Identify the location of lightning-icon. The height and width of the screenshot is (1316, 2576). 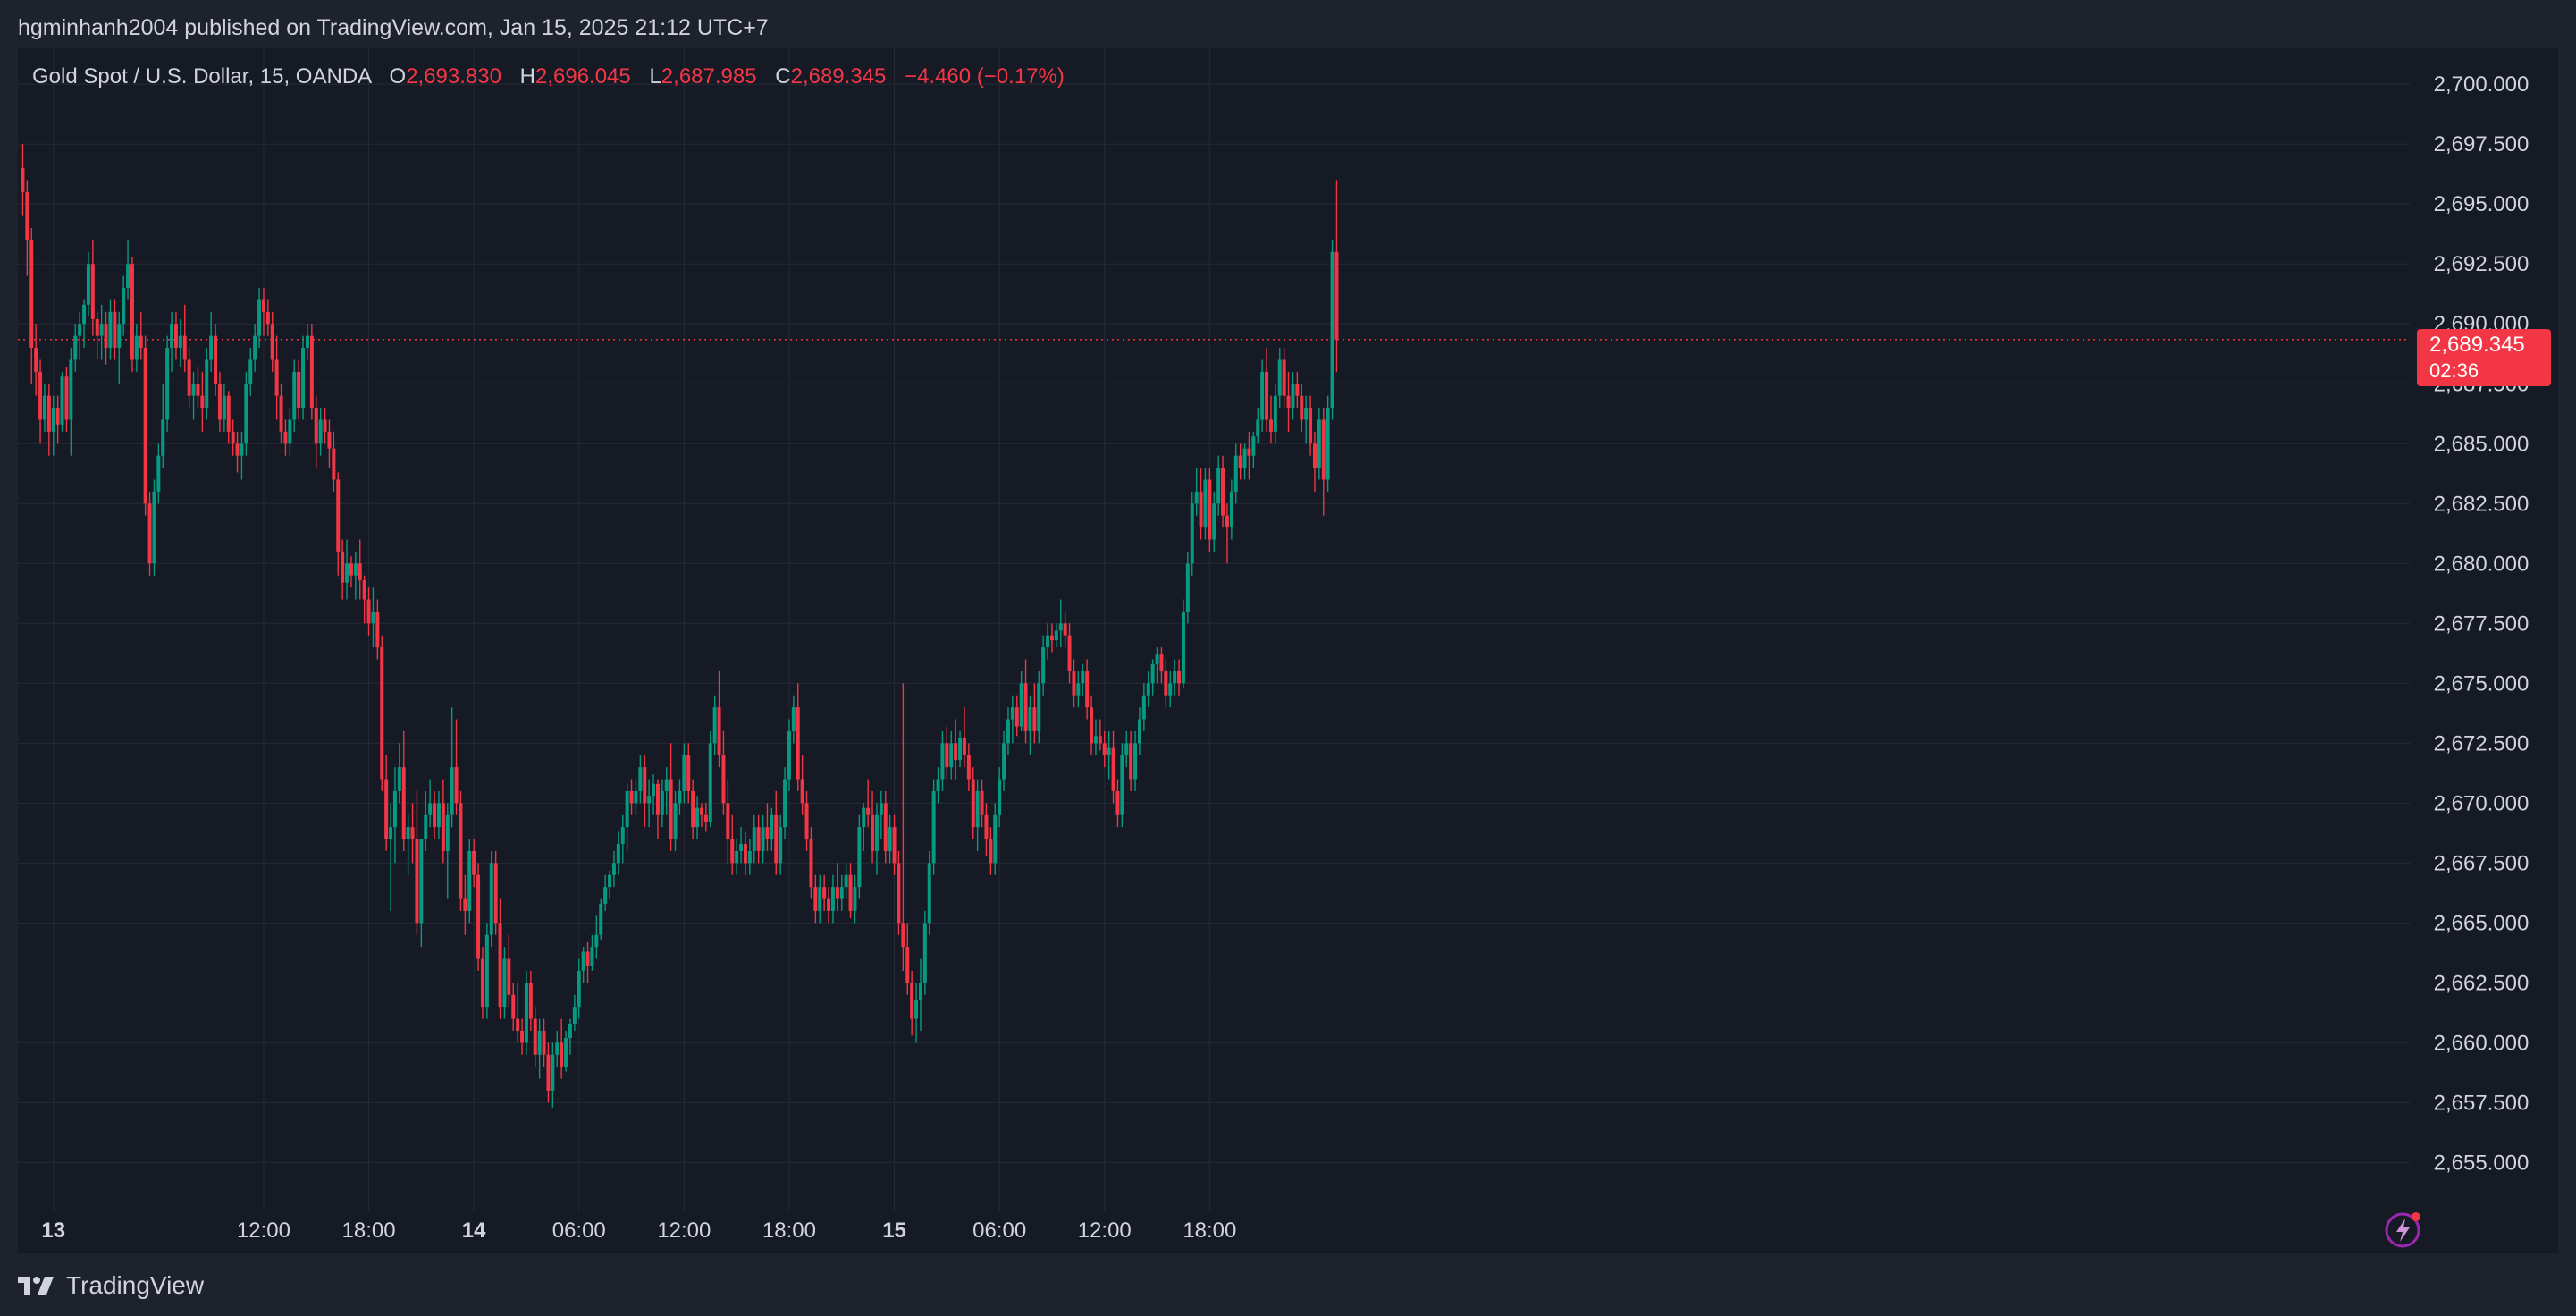
(2405, 1230).